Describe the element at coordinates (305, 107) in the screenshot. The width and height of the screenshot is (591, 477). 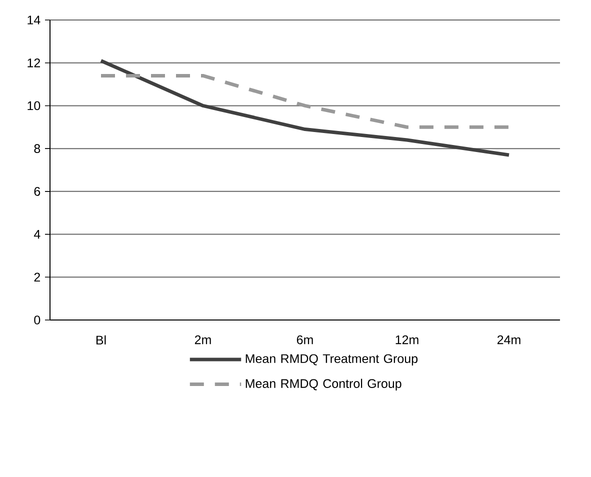
I see `line-series` at that location.